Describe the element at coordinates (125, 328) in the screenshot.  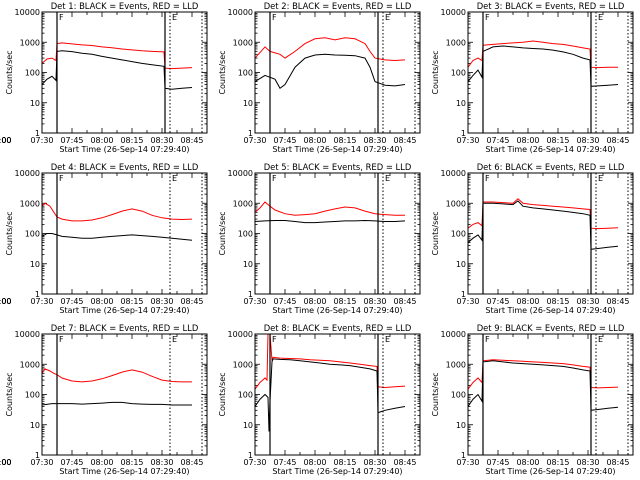
I see `chart-title: Det 7: BLACK = Events, RED = LLD` at that location.